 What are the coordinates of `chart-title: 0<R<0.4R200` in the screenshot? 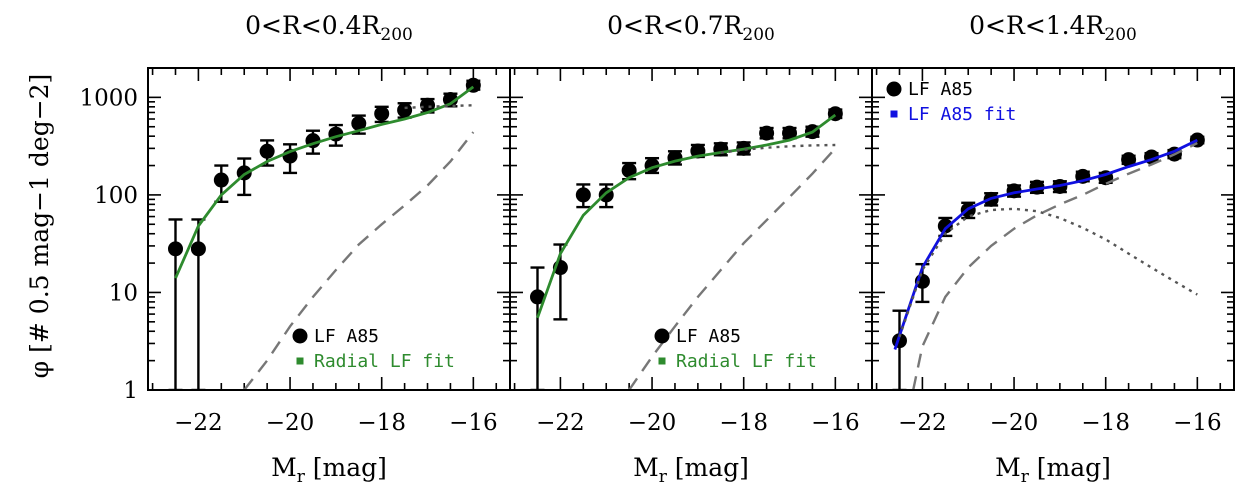 It's located at (329, 28).